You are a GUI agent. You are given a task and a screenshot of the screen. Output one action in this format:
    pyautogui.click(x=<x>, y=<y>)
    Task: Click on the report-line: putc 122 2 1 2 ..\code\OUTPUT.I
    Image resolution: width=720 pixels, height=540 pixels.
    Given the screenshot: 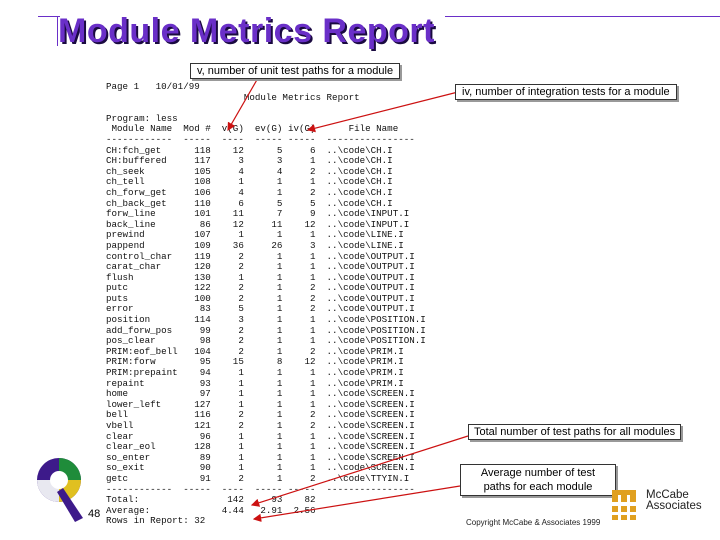 What is the action you would take?
    pyautogui.click(x=260, y=288)
    